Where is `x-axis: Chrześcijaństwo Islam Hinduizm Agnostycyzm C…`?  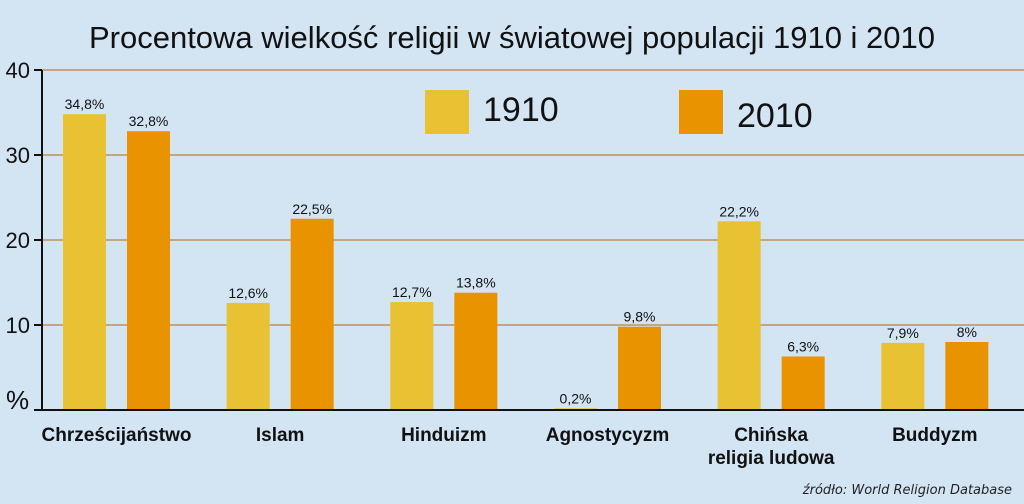 x-axis: Chrześcijaństwo Islam Hinduizm Agnostycyzm C… is located at coordinates (533, 439).